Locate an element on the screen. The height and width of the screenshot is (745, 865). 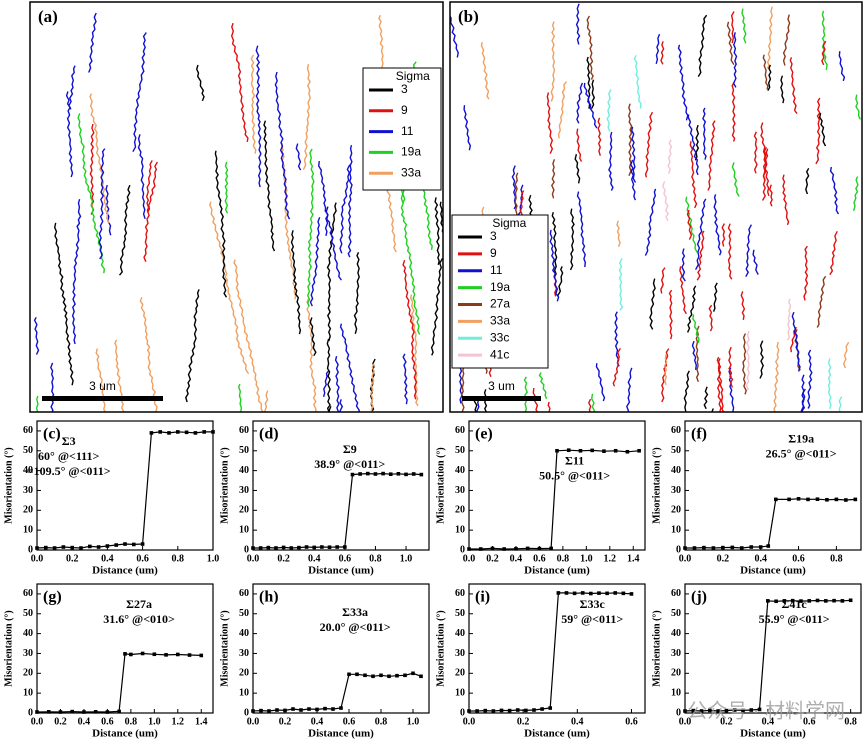
x-tick-label: 1.0 is located at coordinates (586, 558).